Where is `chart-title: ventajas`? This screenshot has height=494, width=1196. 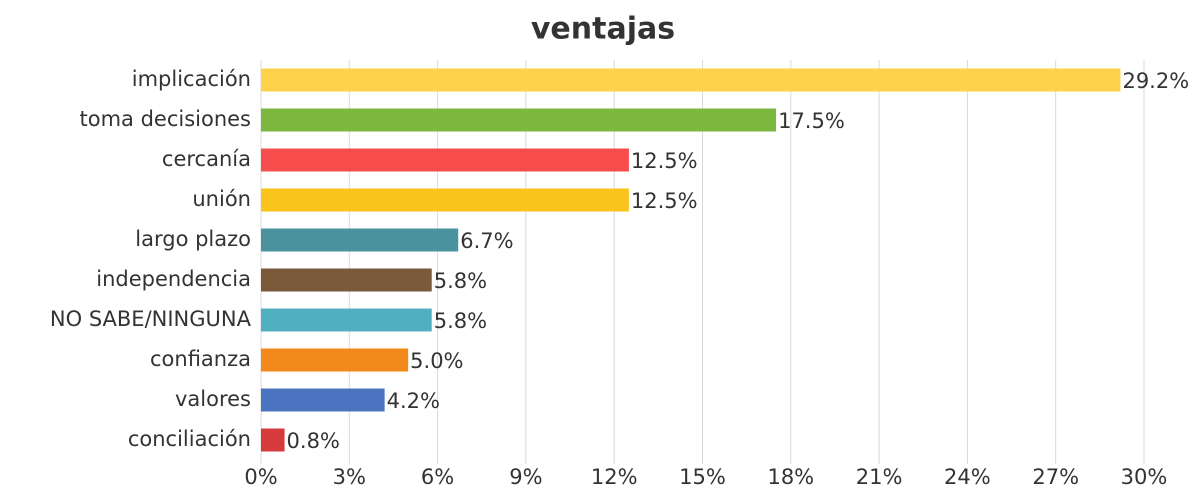
chart-title: ventajas is located at coordinates (603, 29).